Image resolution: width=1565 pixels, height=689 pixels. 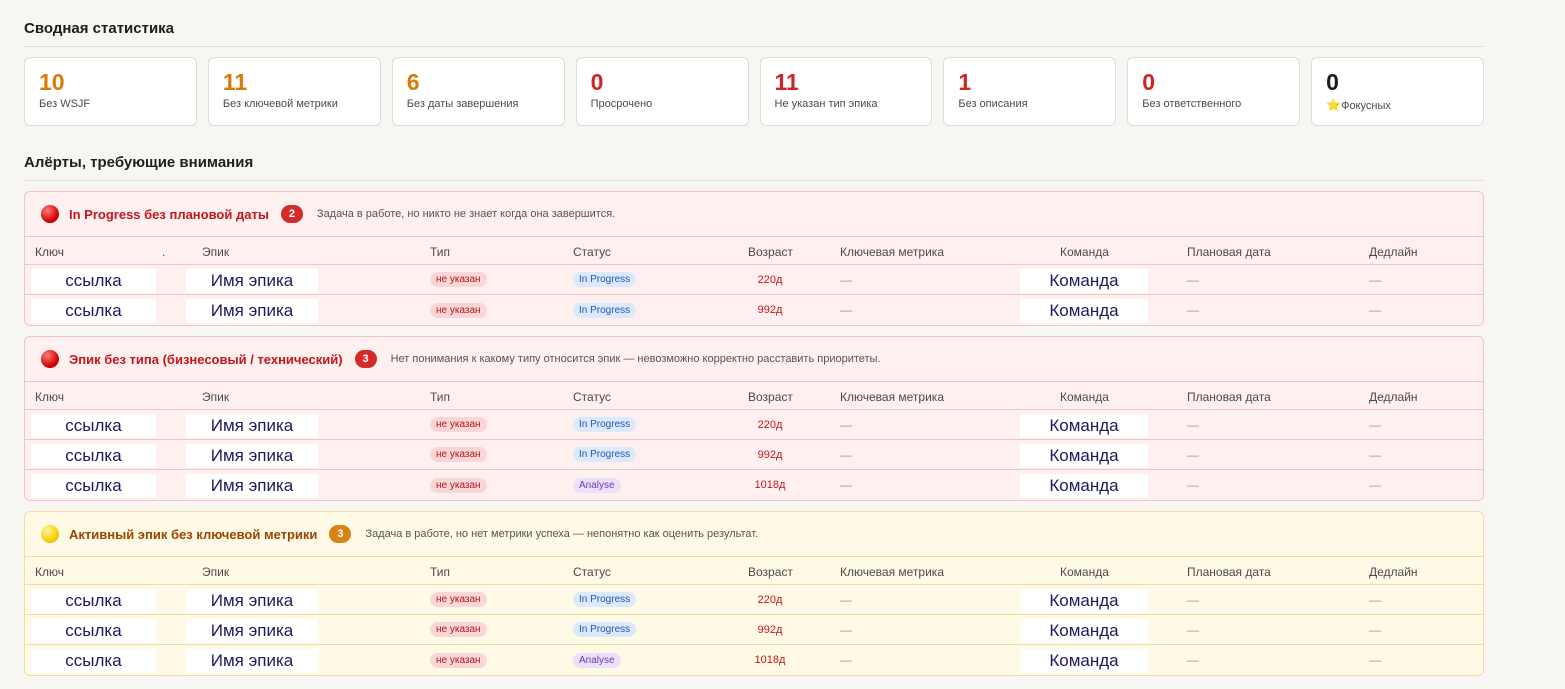 What do you see at coordinates (1334, 105) in the screenshot?
I see `star-icon: ⭐` at bounding box center [1334, 105].